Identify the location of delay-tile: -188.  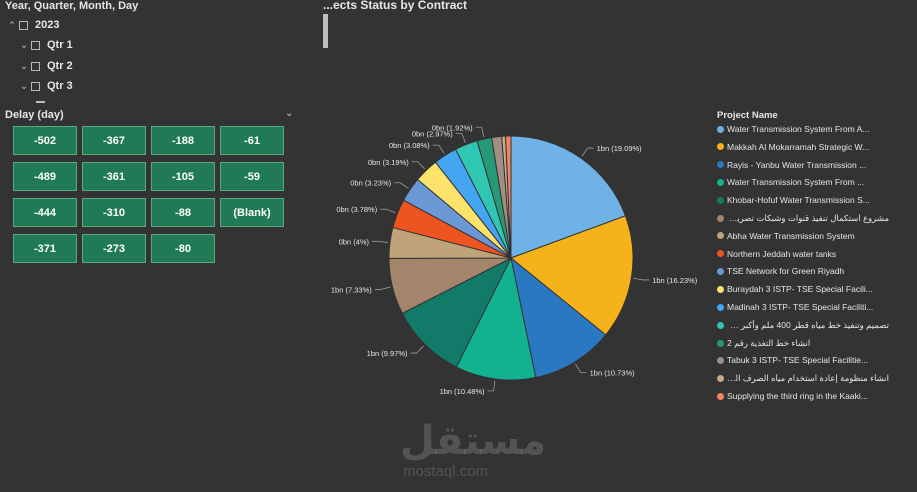
(183, 140).